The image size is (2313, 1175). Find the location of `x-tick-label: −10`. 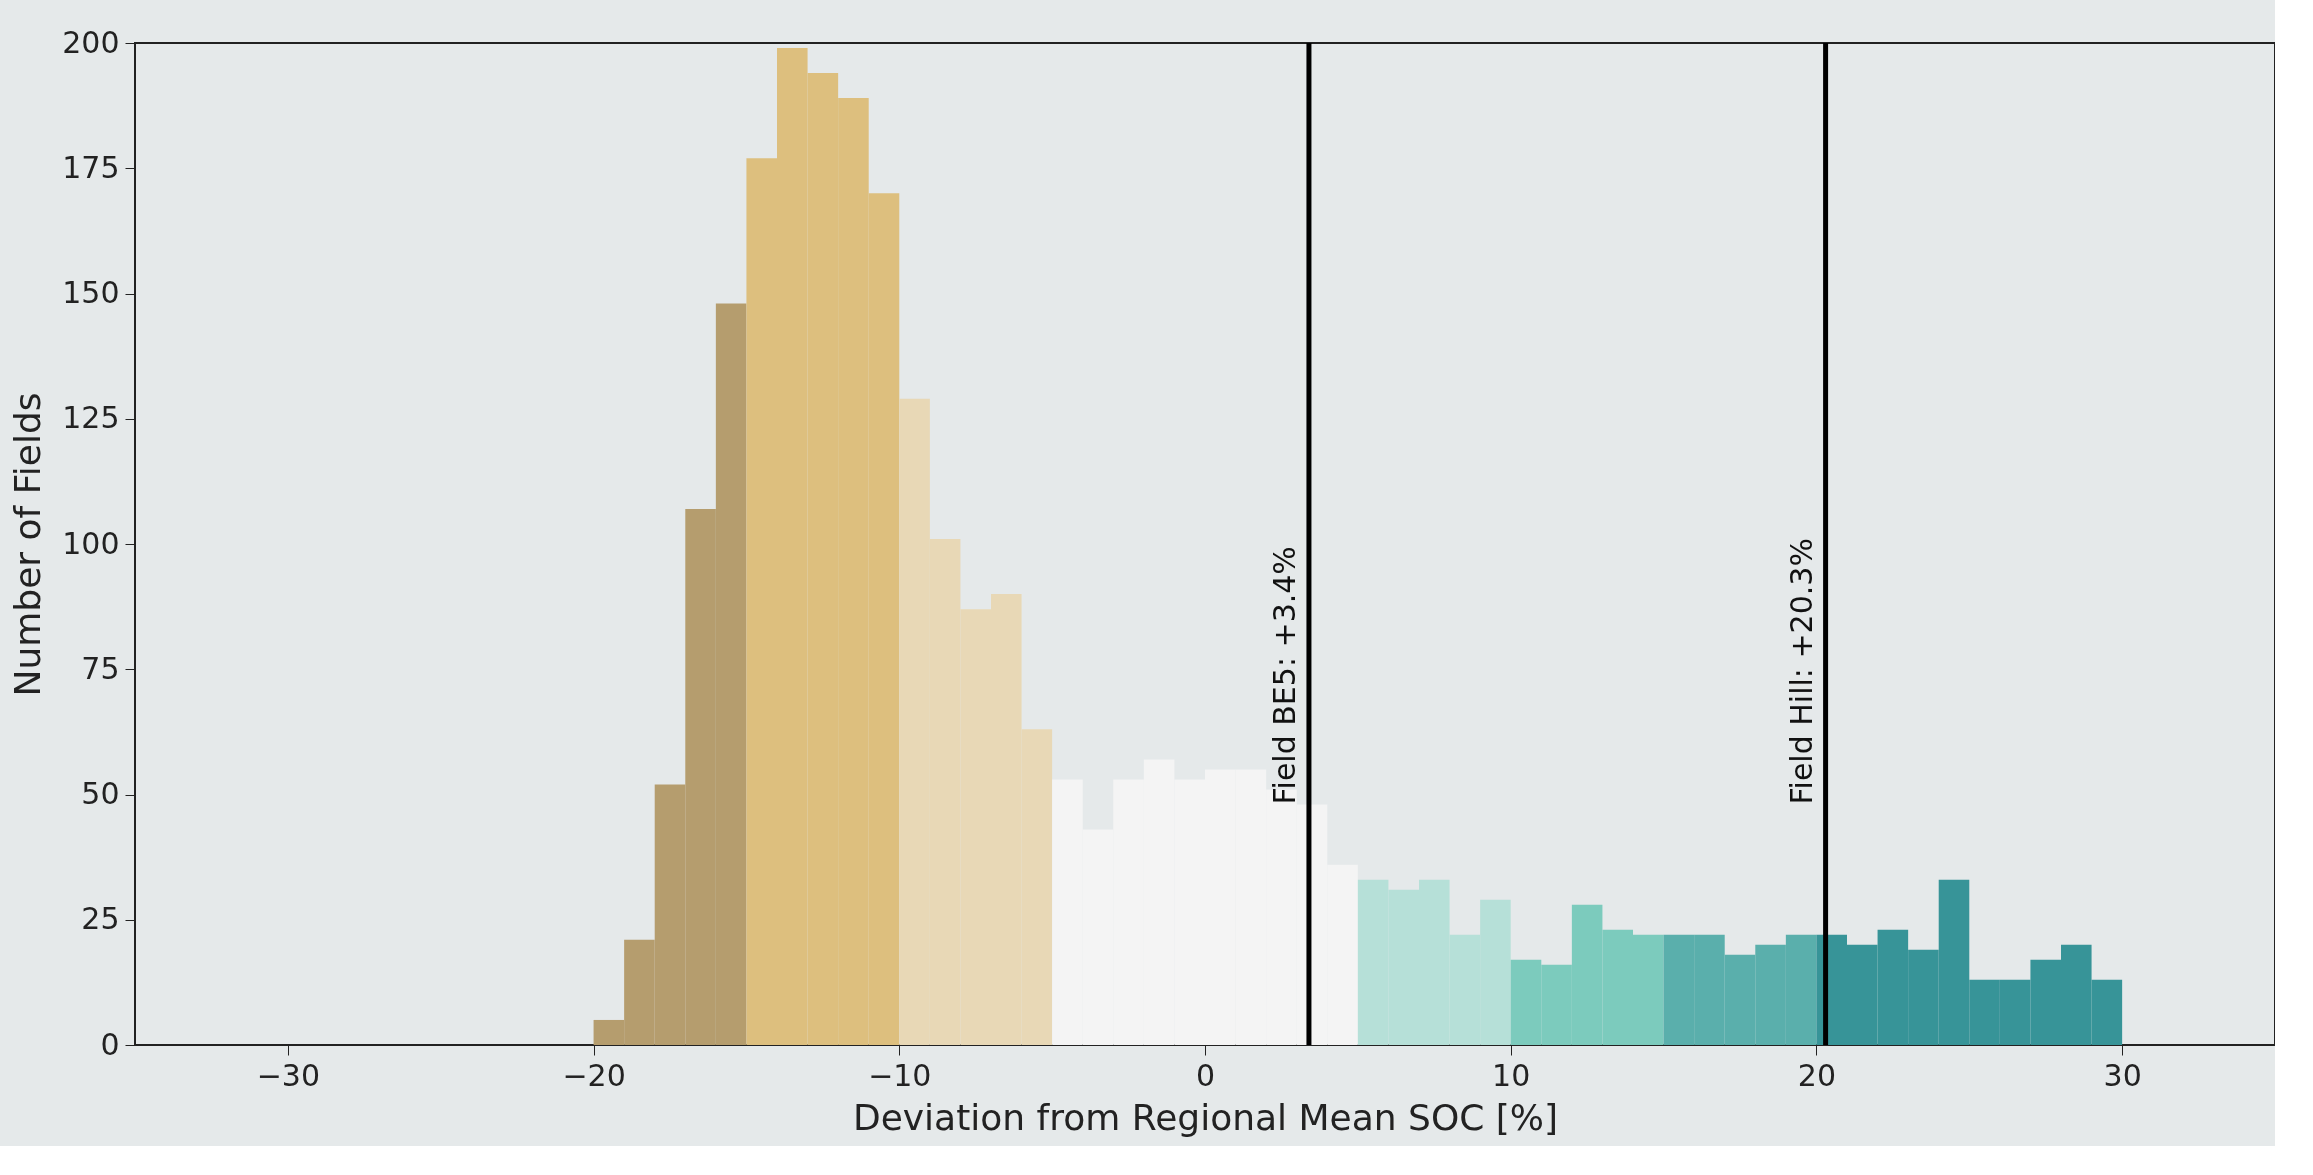

x-tick-label: −10 is located at coordinates (900, 1075).